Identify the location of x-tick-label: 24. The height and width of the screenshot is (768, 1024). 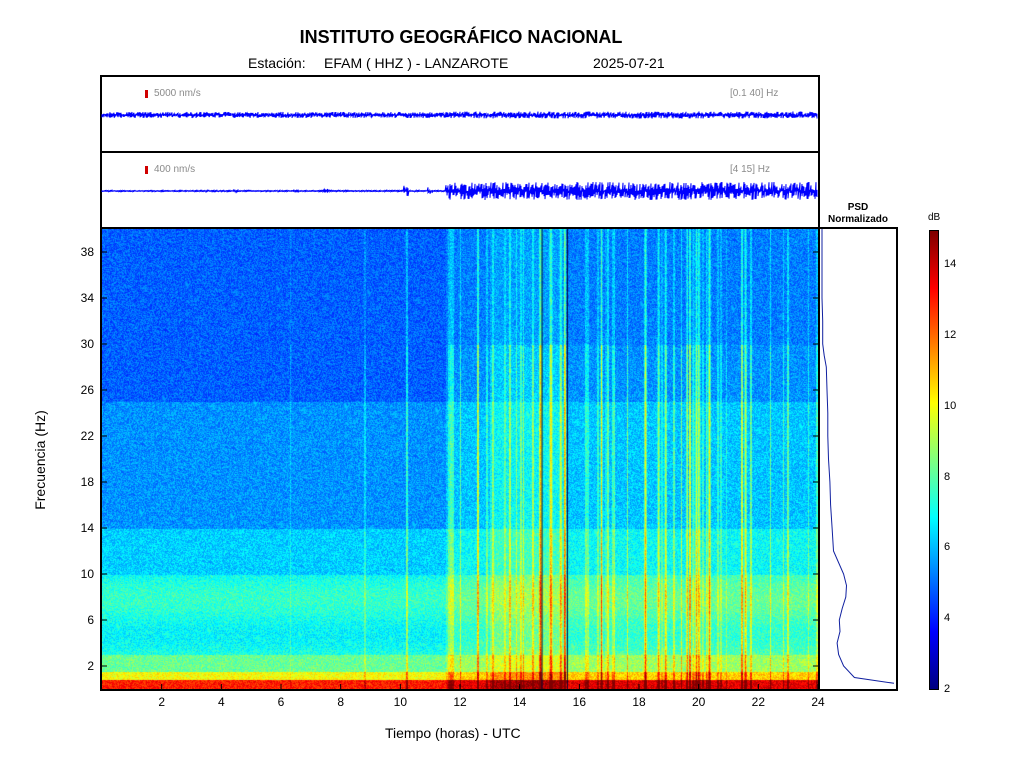
(818, 702).